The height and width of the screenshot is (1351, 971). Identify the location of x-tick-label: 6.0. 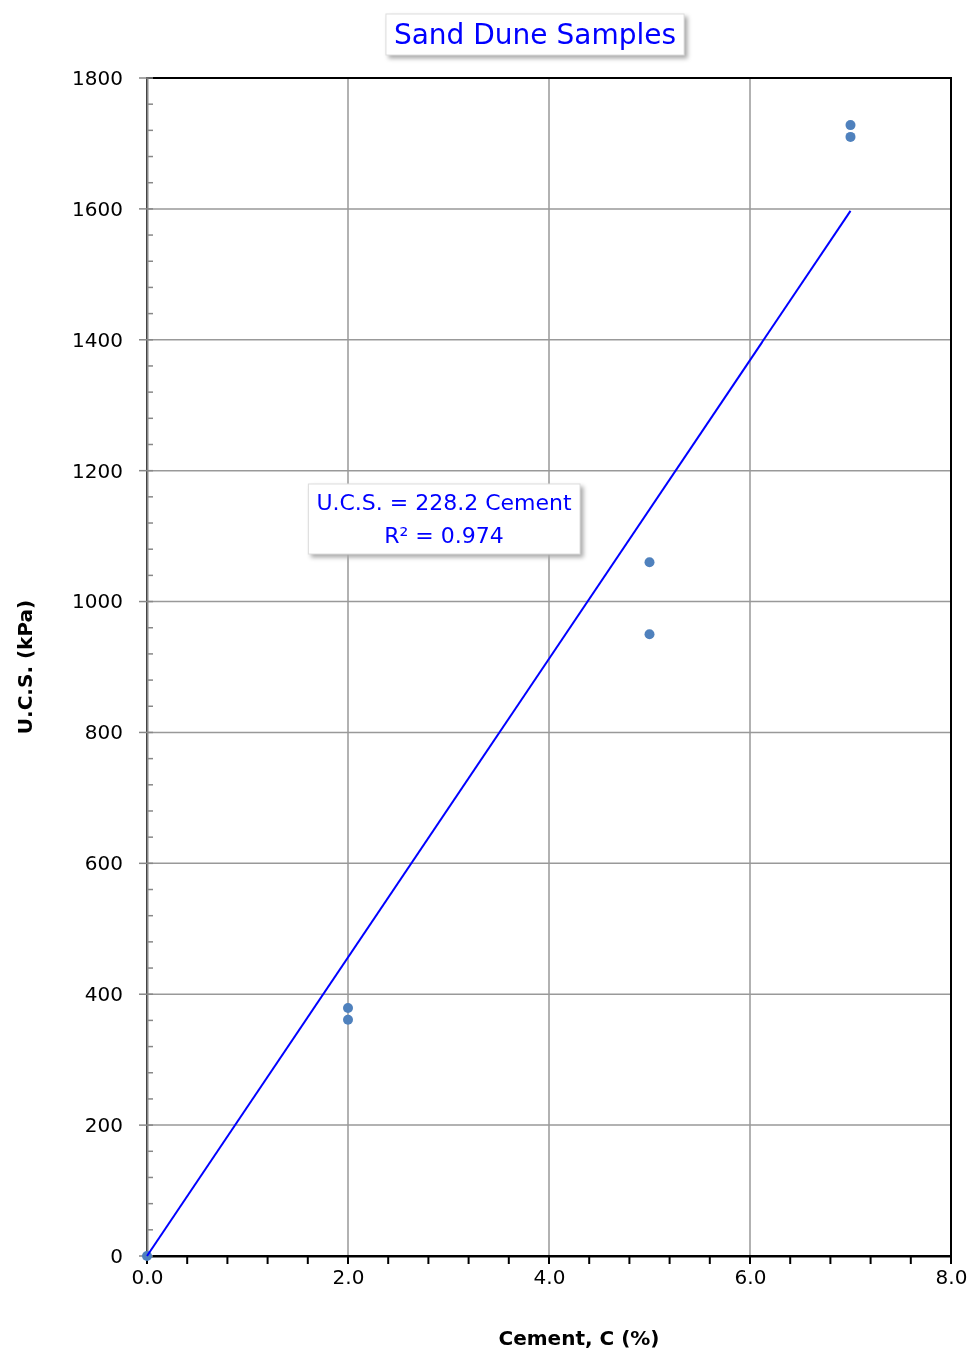
(750, 1277).